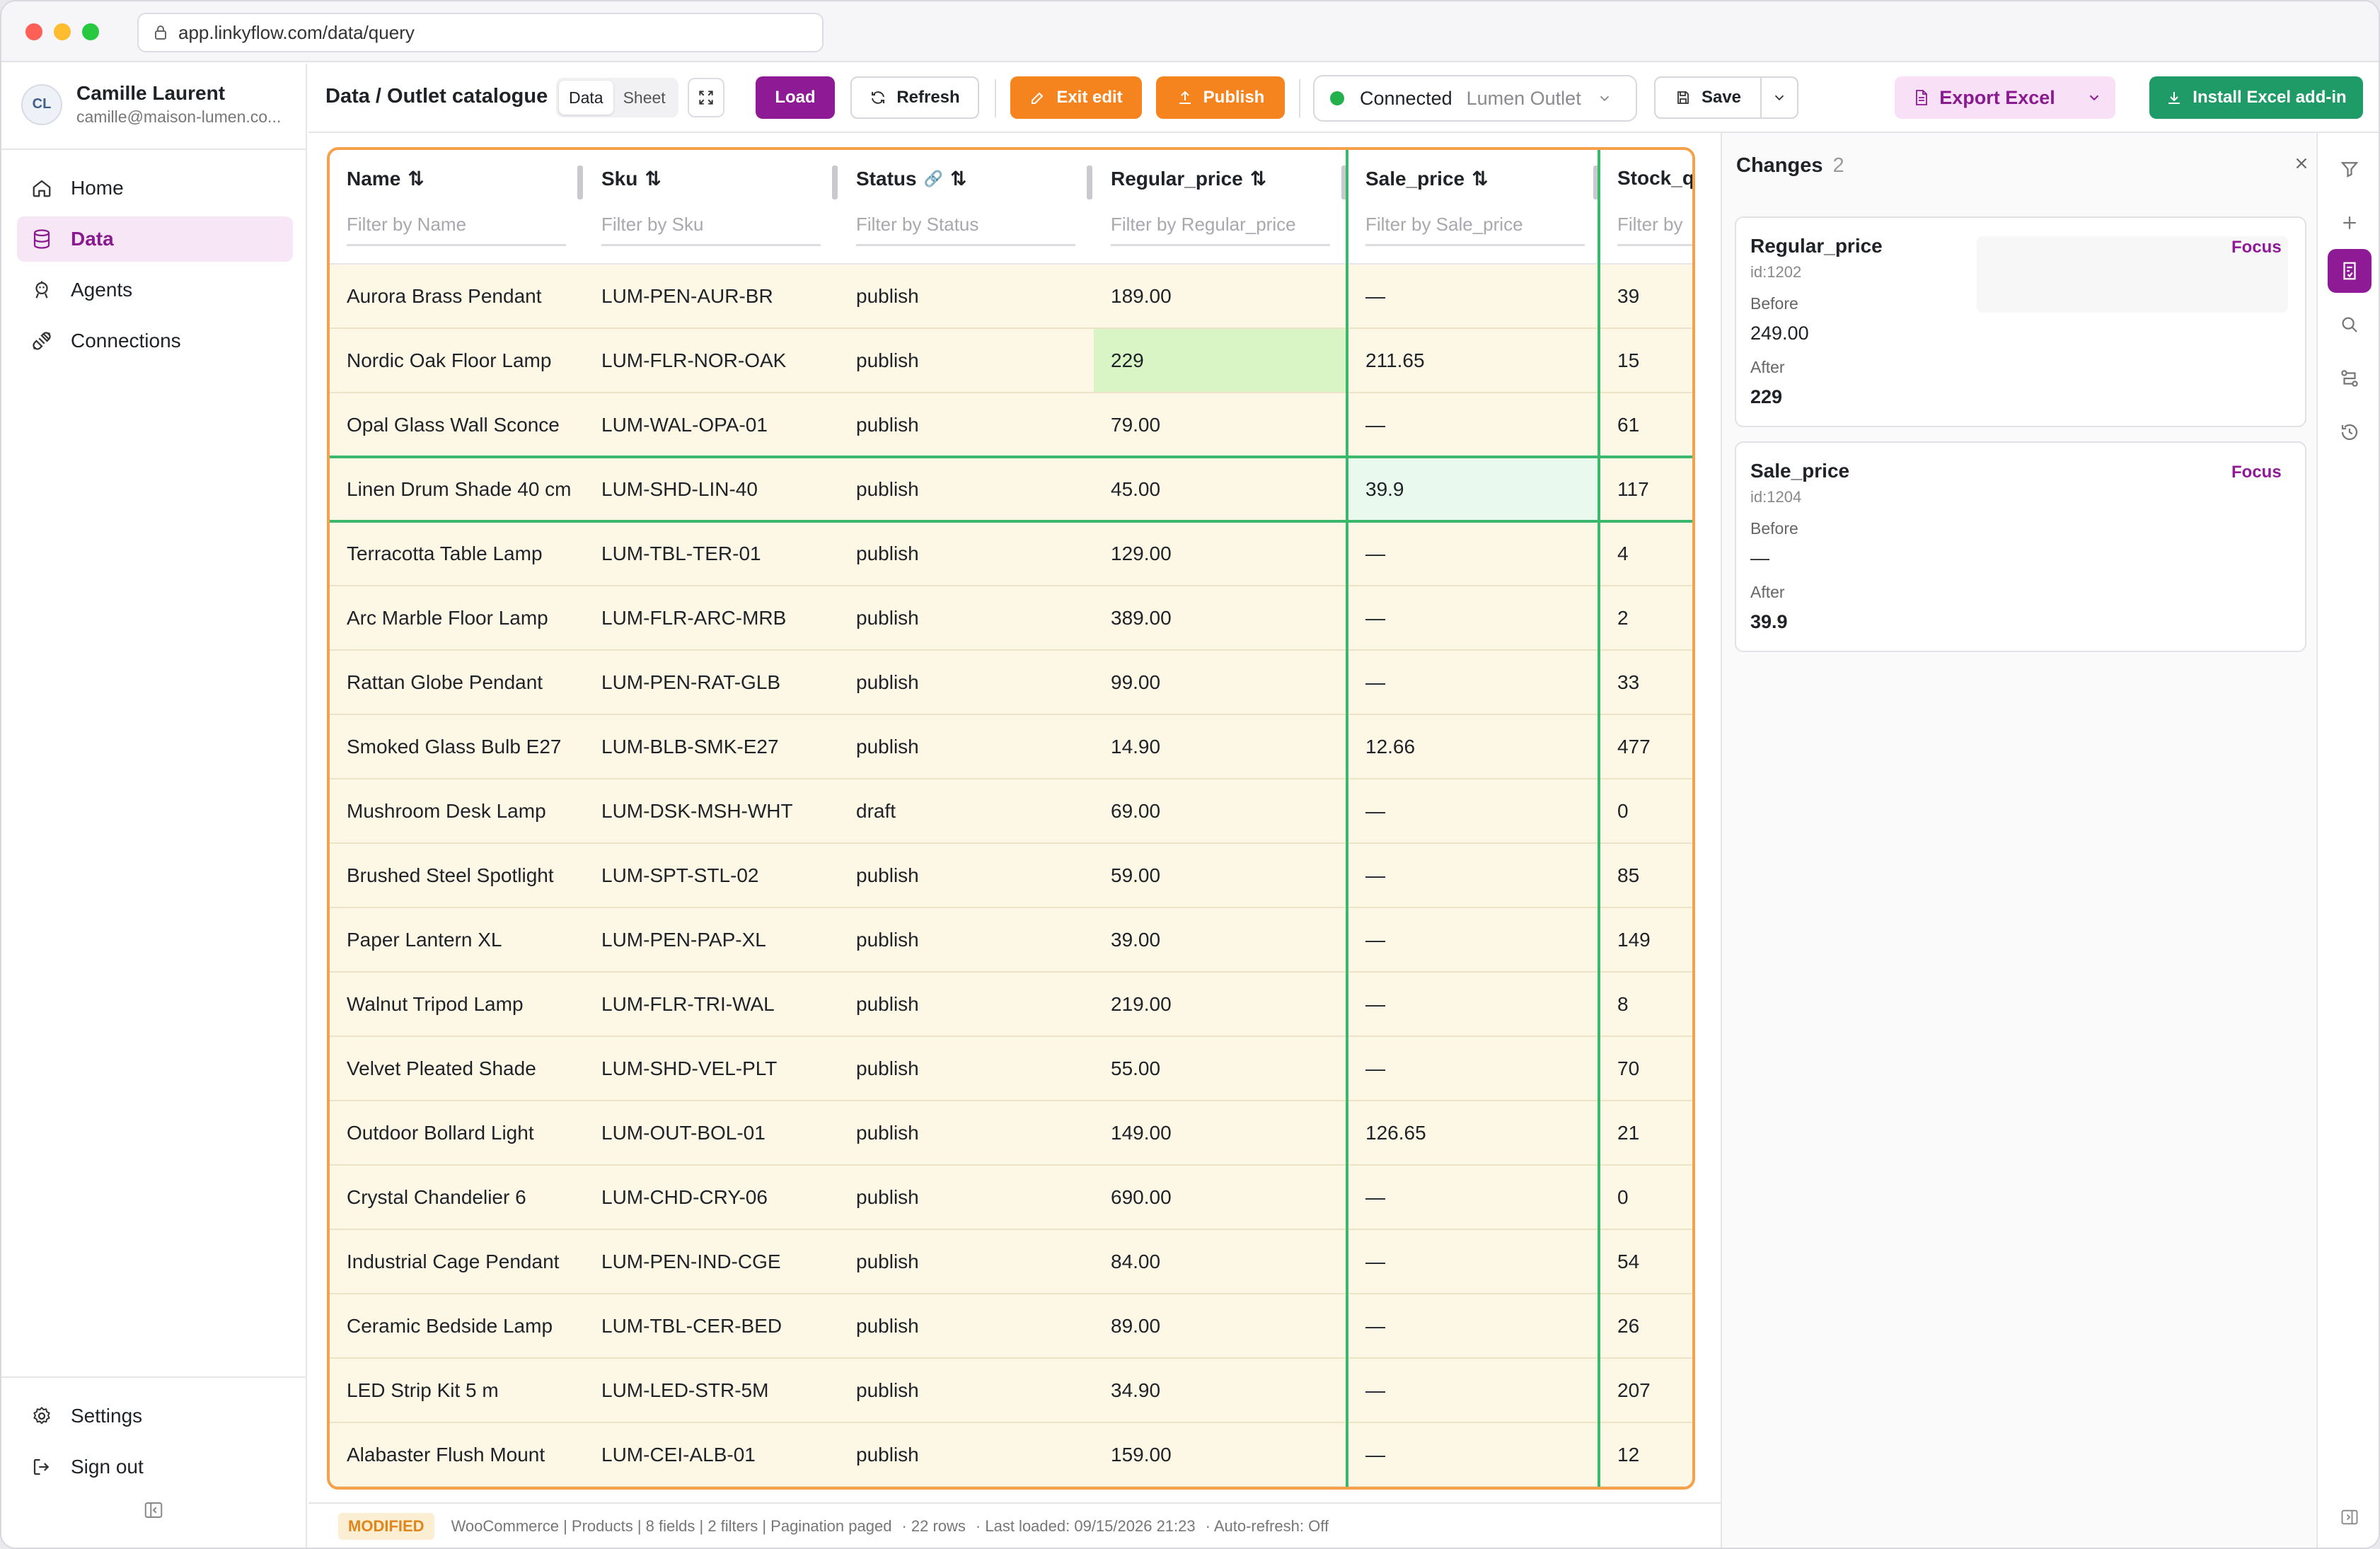 The width and height of the screenshot is (2380, 1549). What do you see at coordinates (2350, 1517) in the screenshot?
I see `collapse-panel-button` at bounding box center [2350, 1517].